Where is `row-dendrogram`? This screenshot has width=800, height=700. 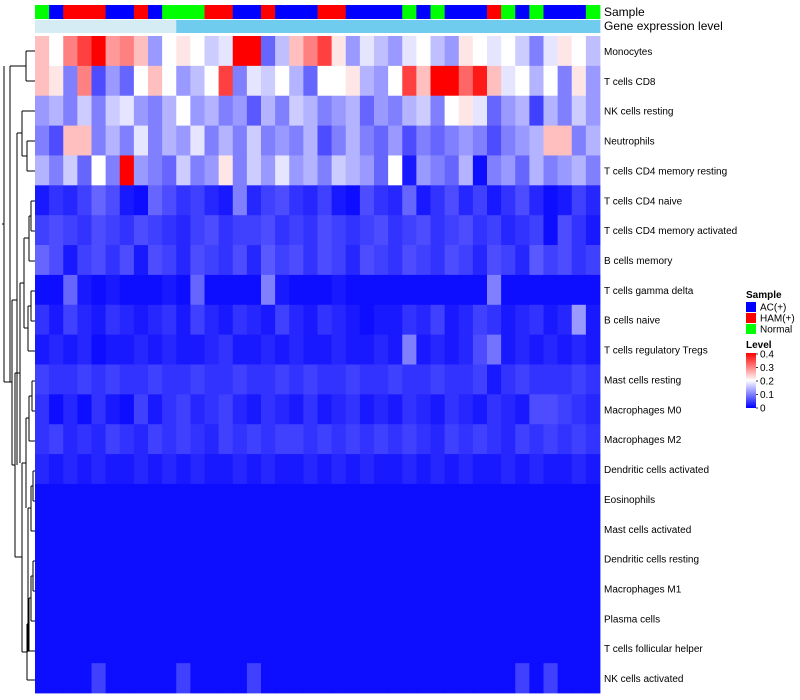
row-dendrogram is located at coordinates (18, 365).